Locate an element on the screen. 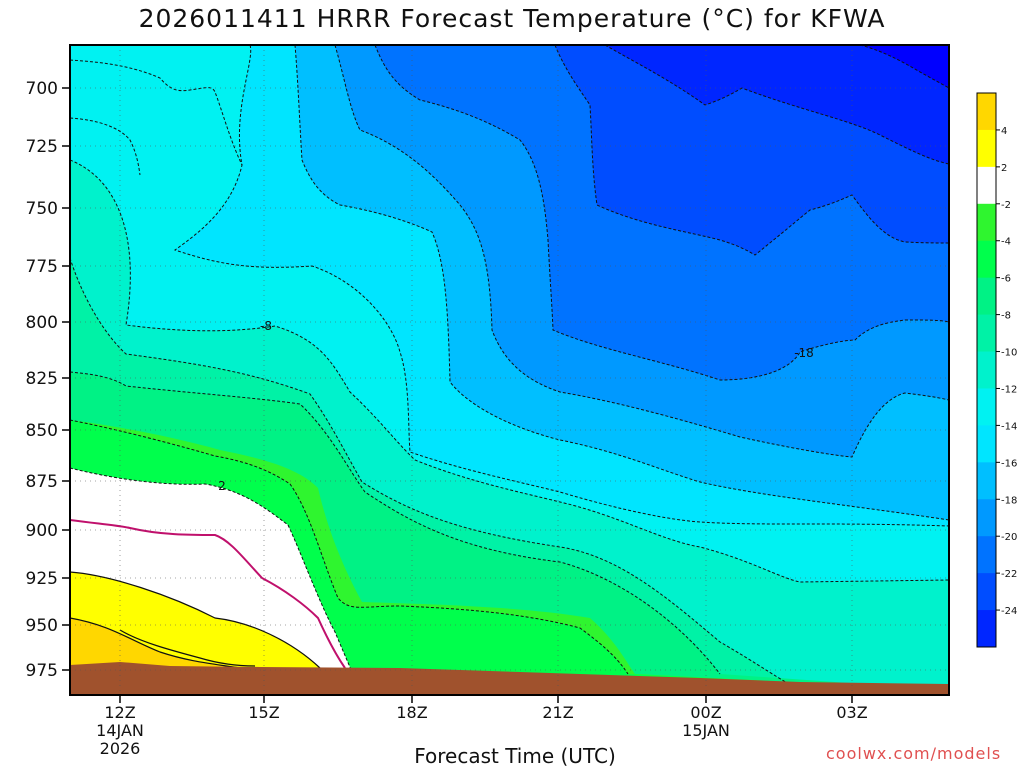 Image resolution: width=1024 pixels, height=768 pixels. colorbar-tick-label: -4 is located at coordinates (1006, 242).